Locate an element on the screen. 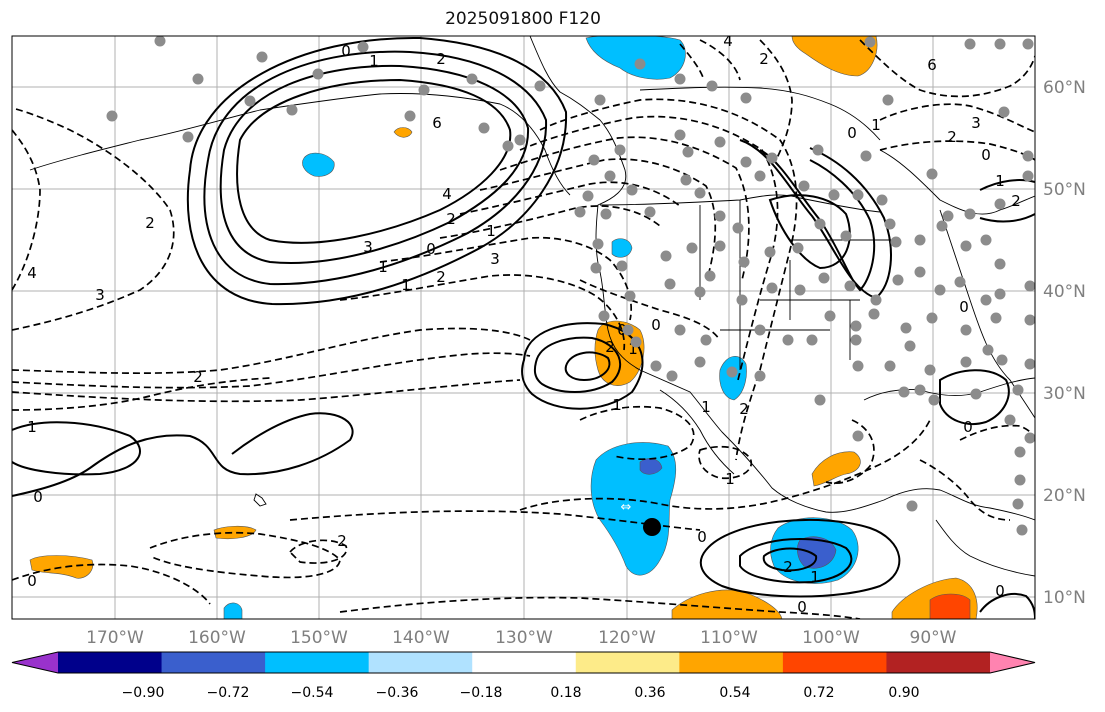 Image resolution: width=1105 pixels, height=712 pixels. shade-pos-hudson is located at coordinates (834, 56).